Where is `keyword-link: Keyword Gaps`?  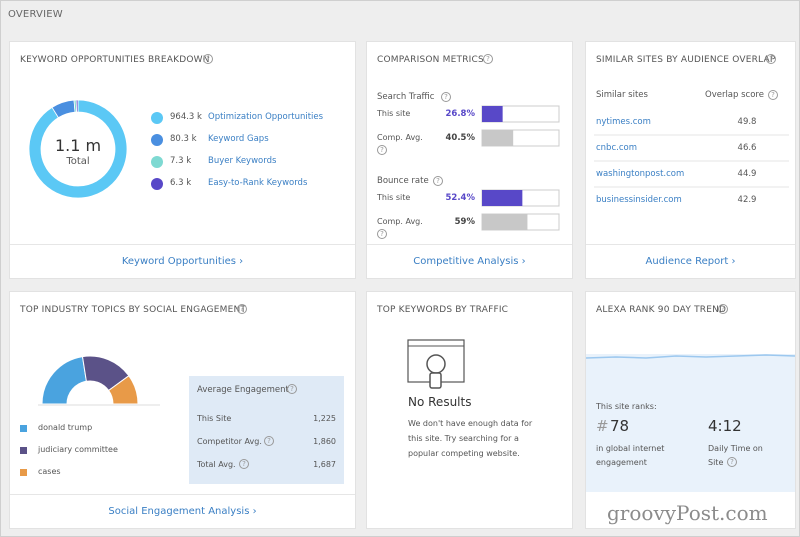
keyword-link: Keyword Gaps is located at coordinates (238, 139).